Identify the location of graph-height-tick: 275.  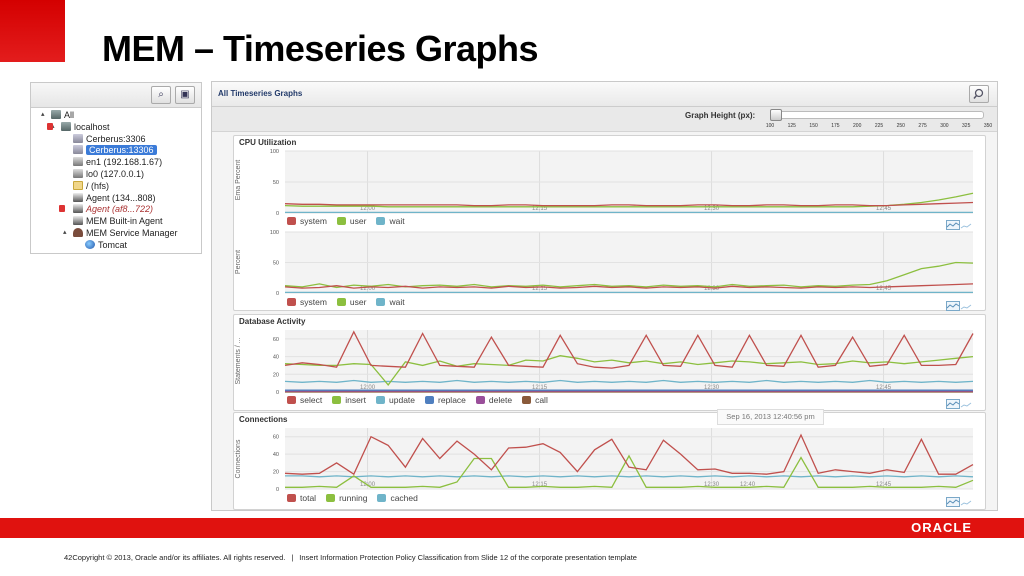
(922, 126).